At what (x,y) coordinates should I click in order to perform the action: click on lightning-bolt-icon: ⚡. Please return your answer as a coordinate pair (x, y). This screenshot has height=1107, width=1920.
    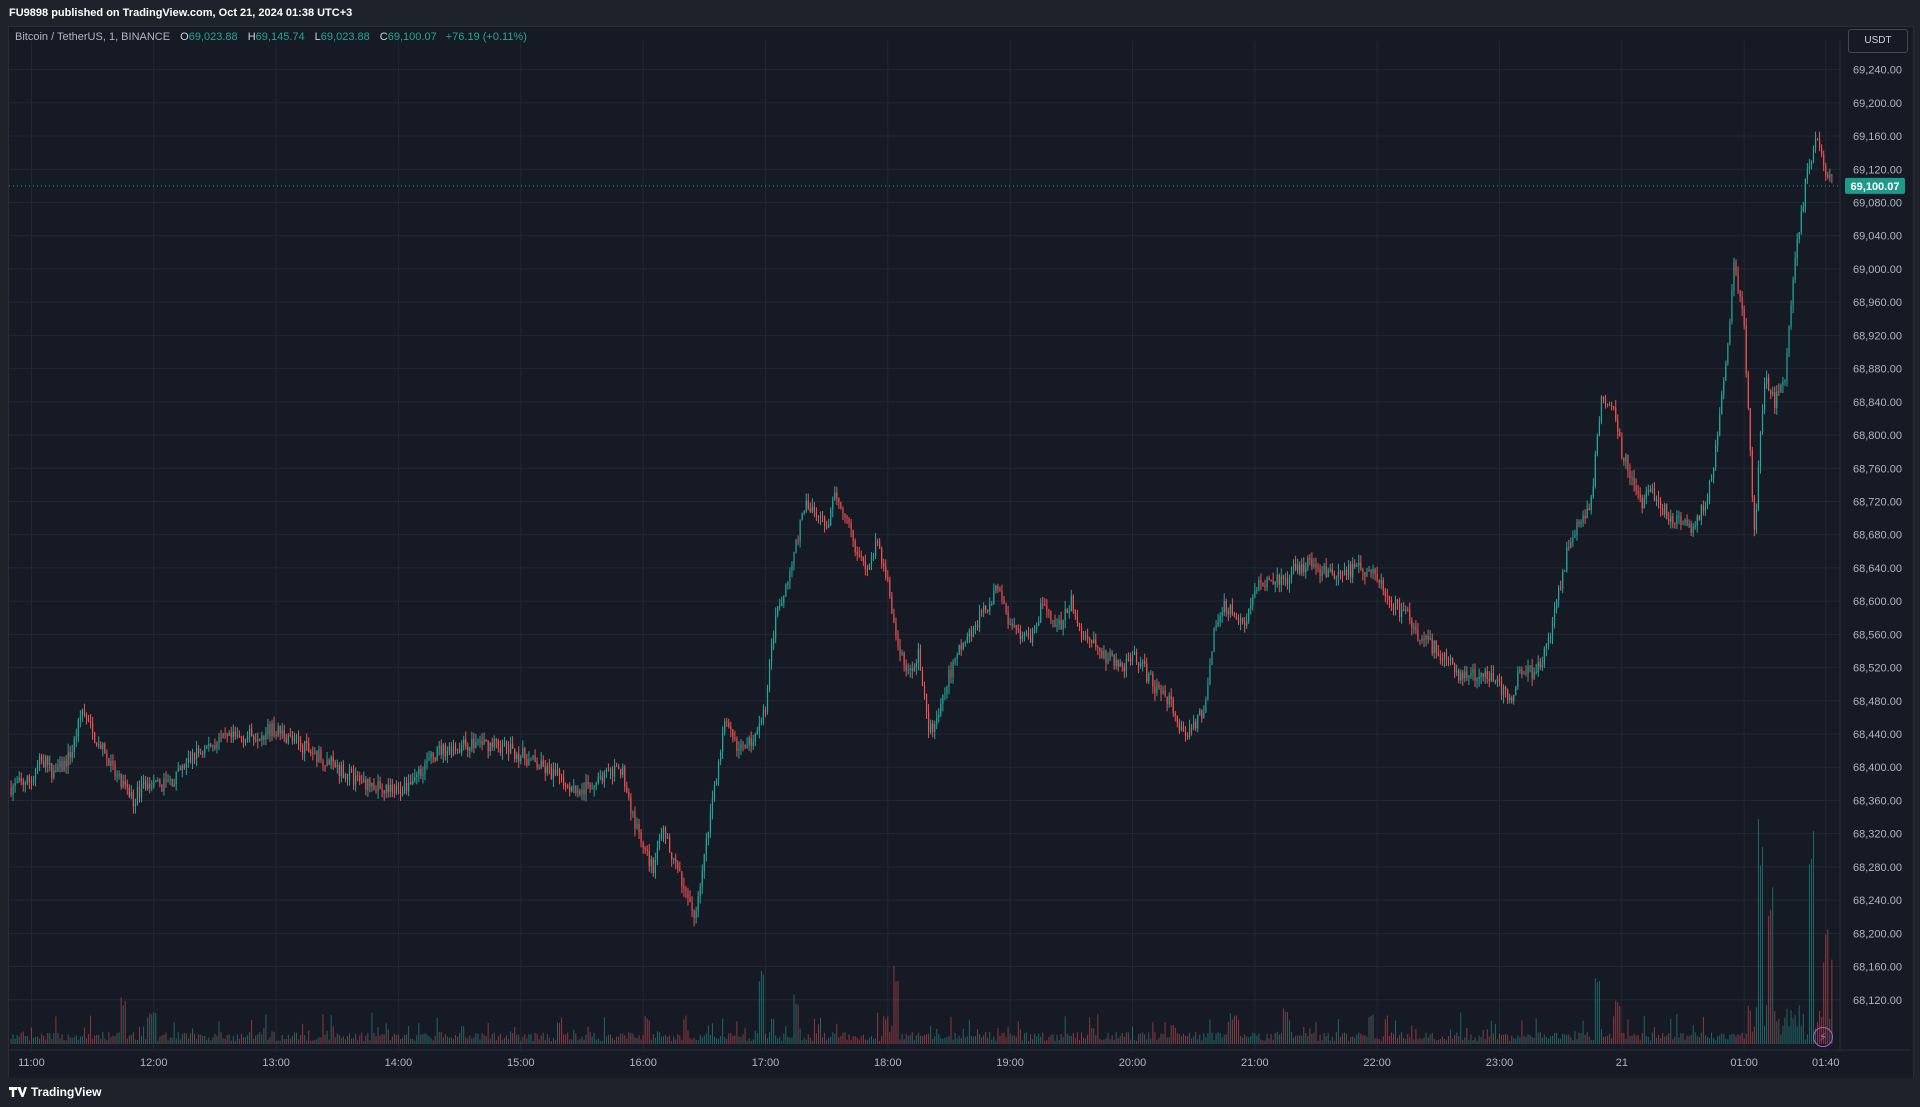
    Looking at the image, I should click on (1823, 1037).